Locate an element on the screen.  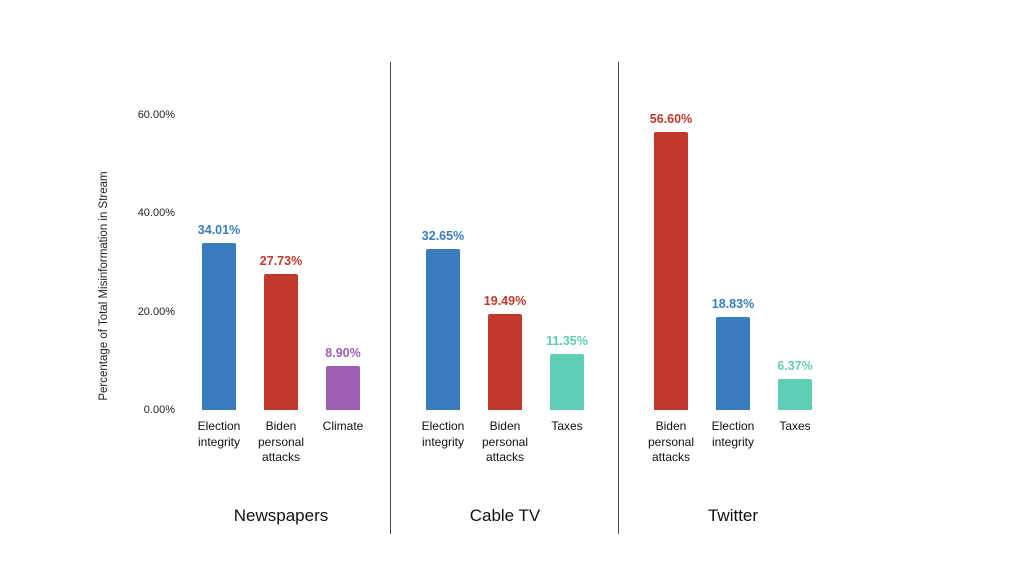
bar-group: 18.83% is located at coordinates (733, 262).